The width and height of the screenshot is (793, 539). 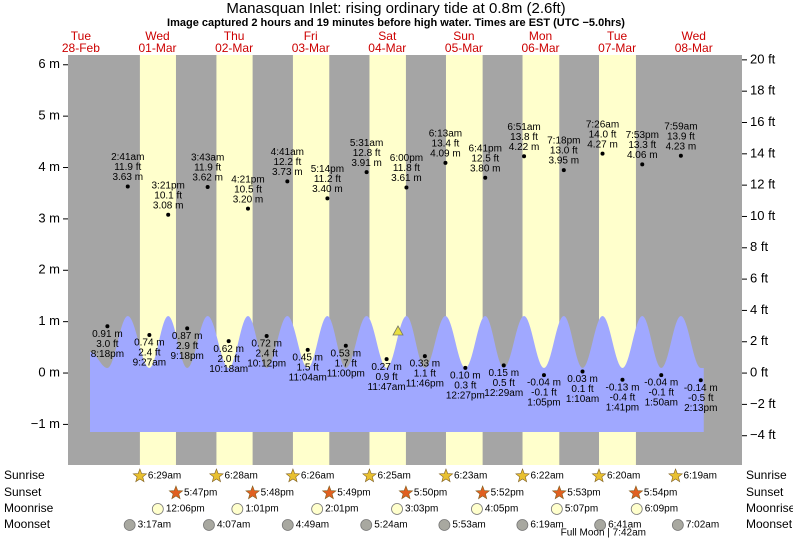 What do you see at coordinates (27, 524) in the screenshot?
I see `row-label: Moonset` at bounding box center [27, 524].